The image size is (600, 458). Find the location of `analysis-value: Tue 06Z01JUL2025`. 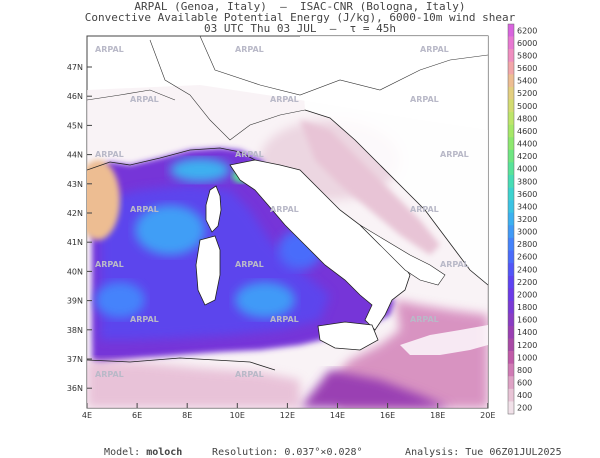

analysis-value: Tue 06Z01JUL2025 is located at coordinates (513, 452).